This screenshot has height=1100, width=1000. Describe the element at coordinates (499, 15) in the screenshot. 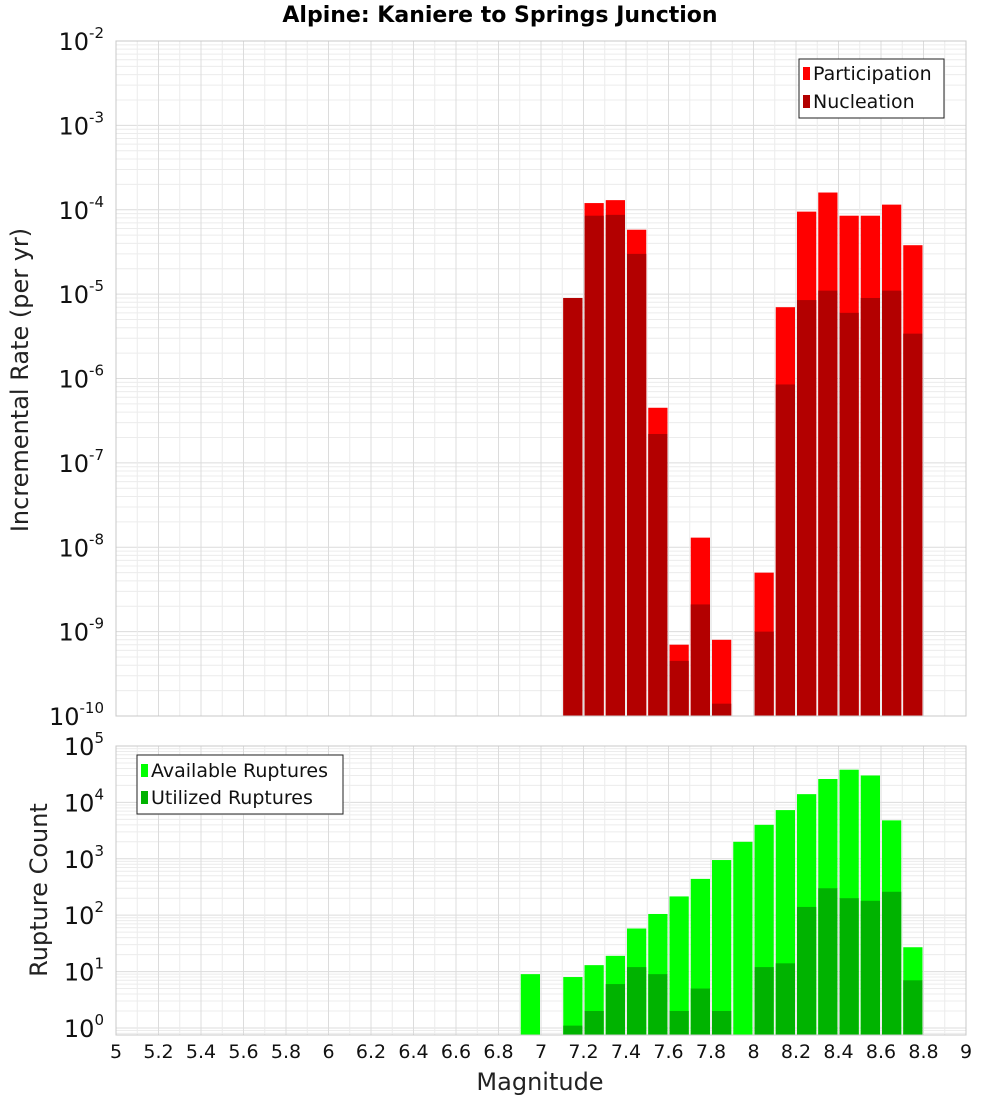

I see `chart-title: Alpine: Kaniere to Springs Junction` at that location.